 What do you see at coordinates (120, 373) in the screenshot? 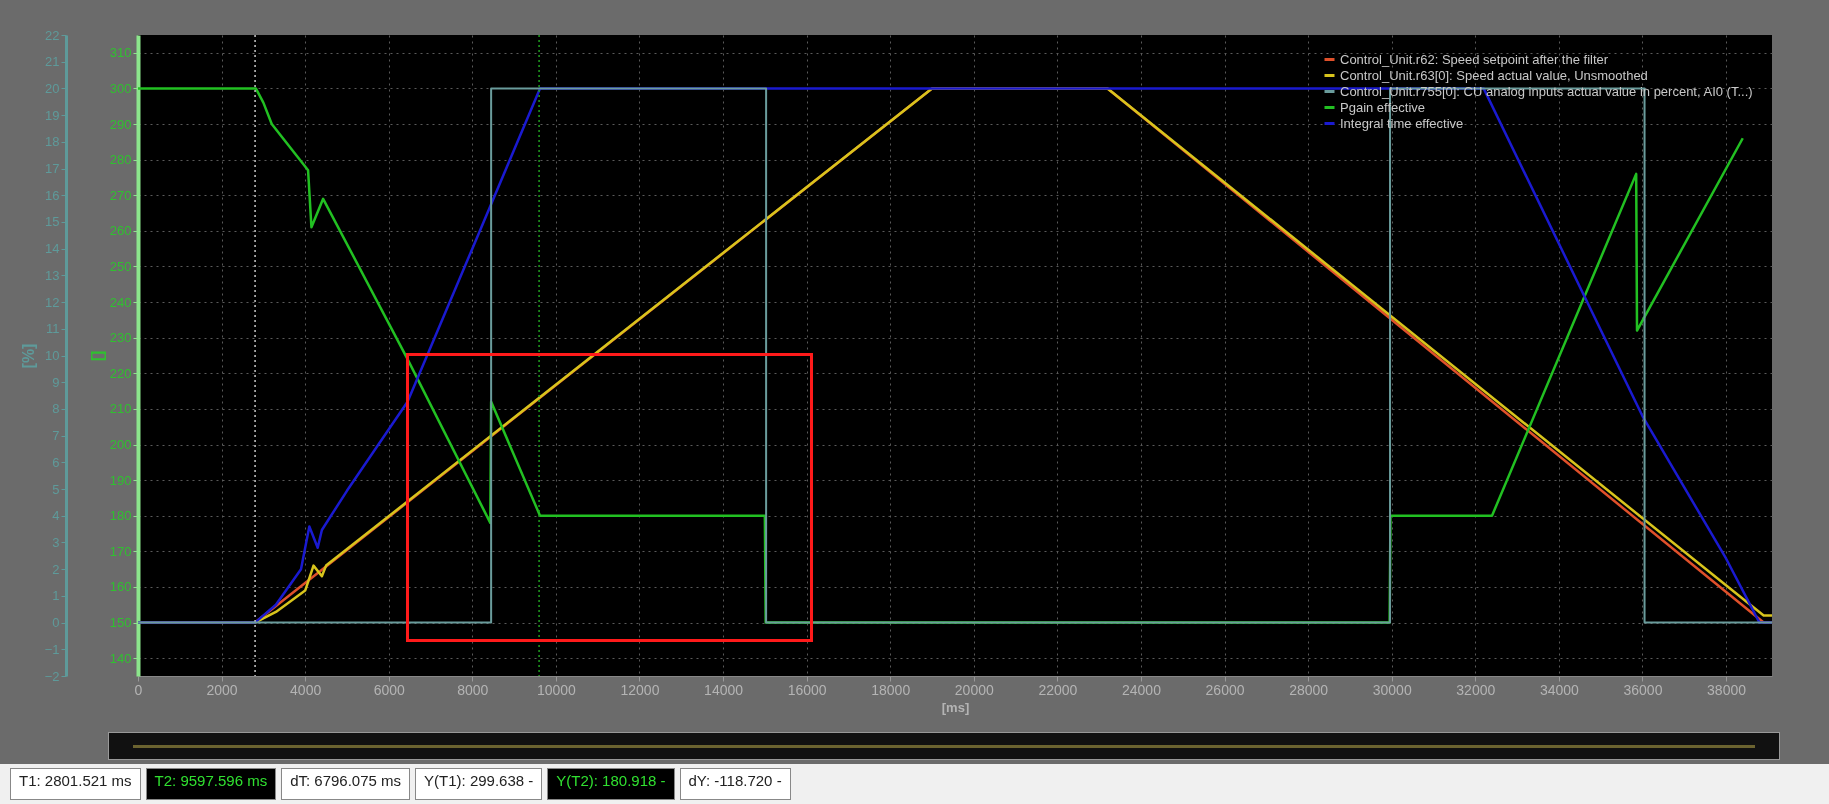
I see `y-tick-label: 220` at bounding box center [120, 373].